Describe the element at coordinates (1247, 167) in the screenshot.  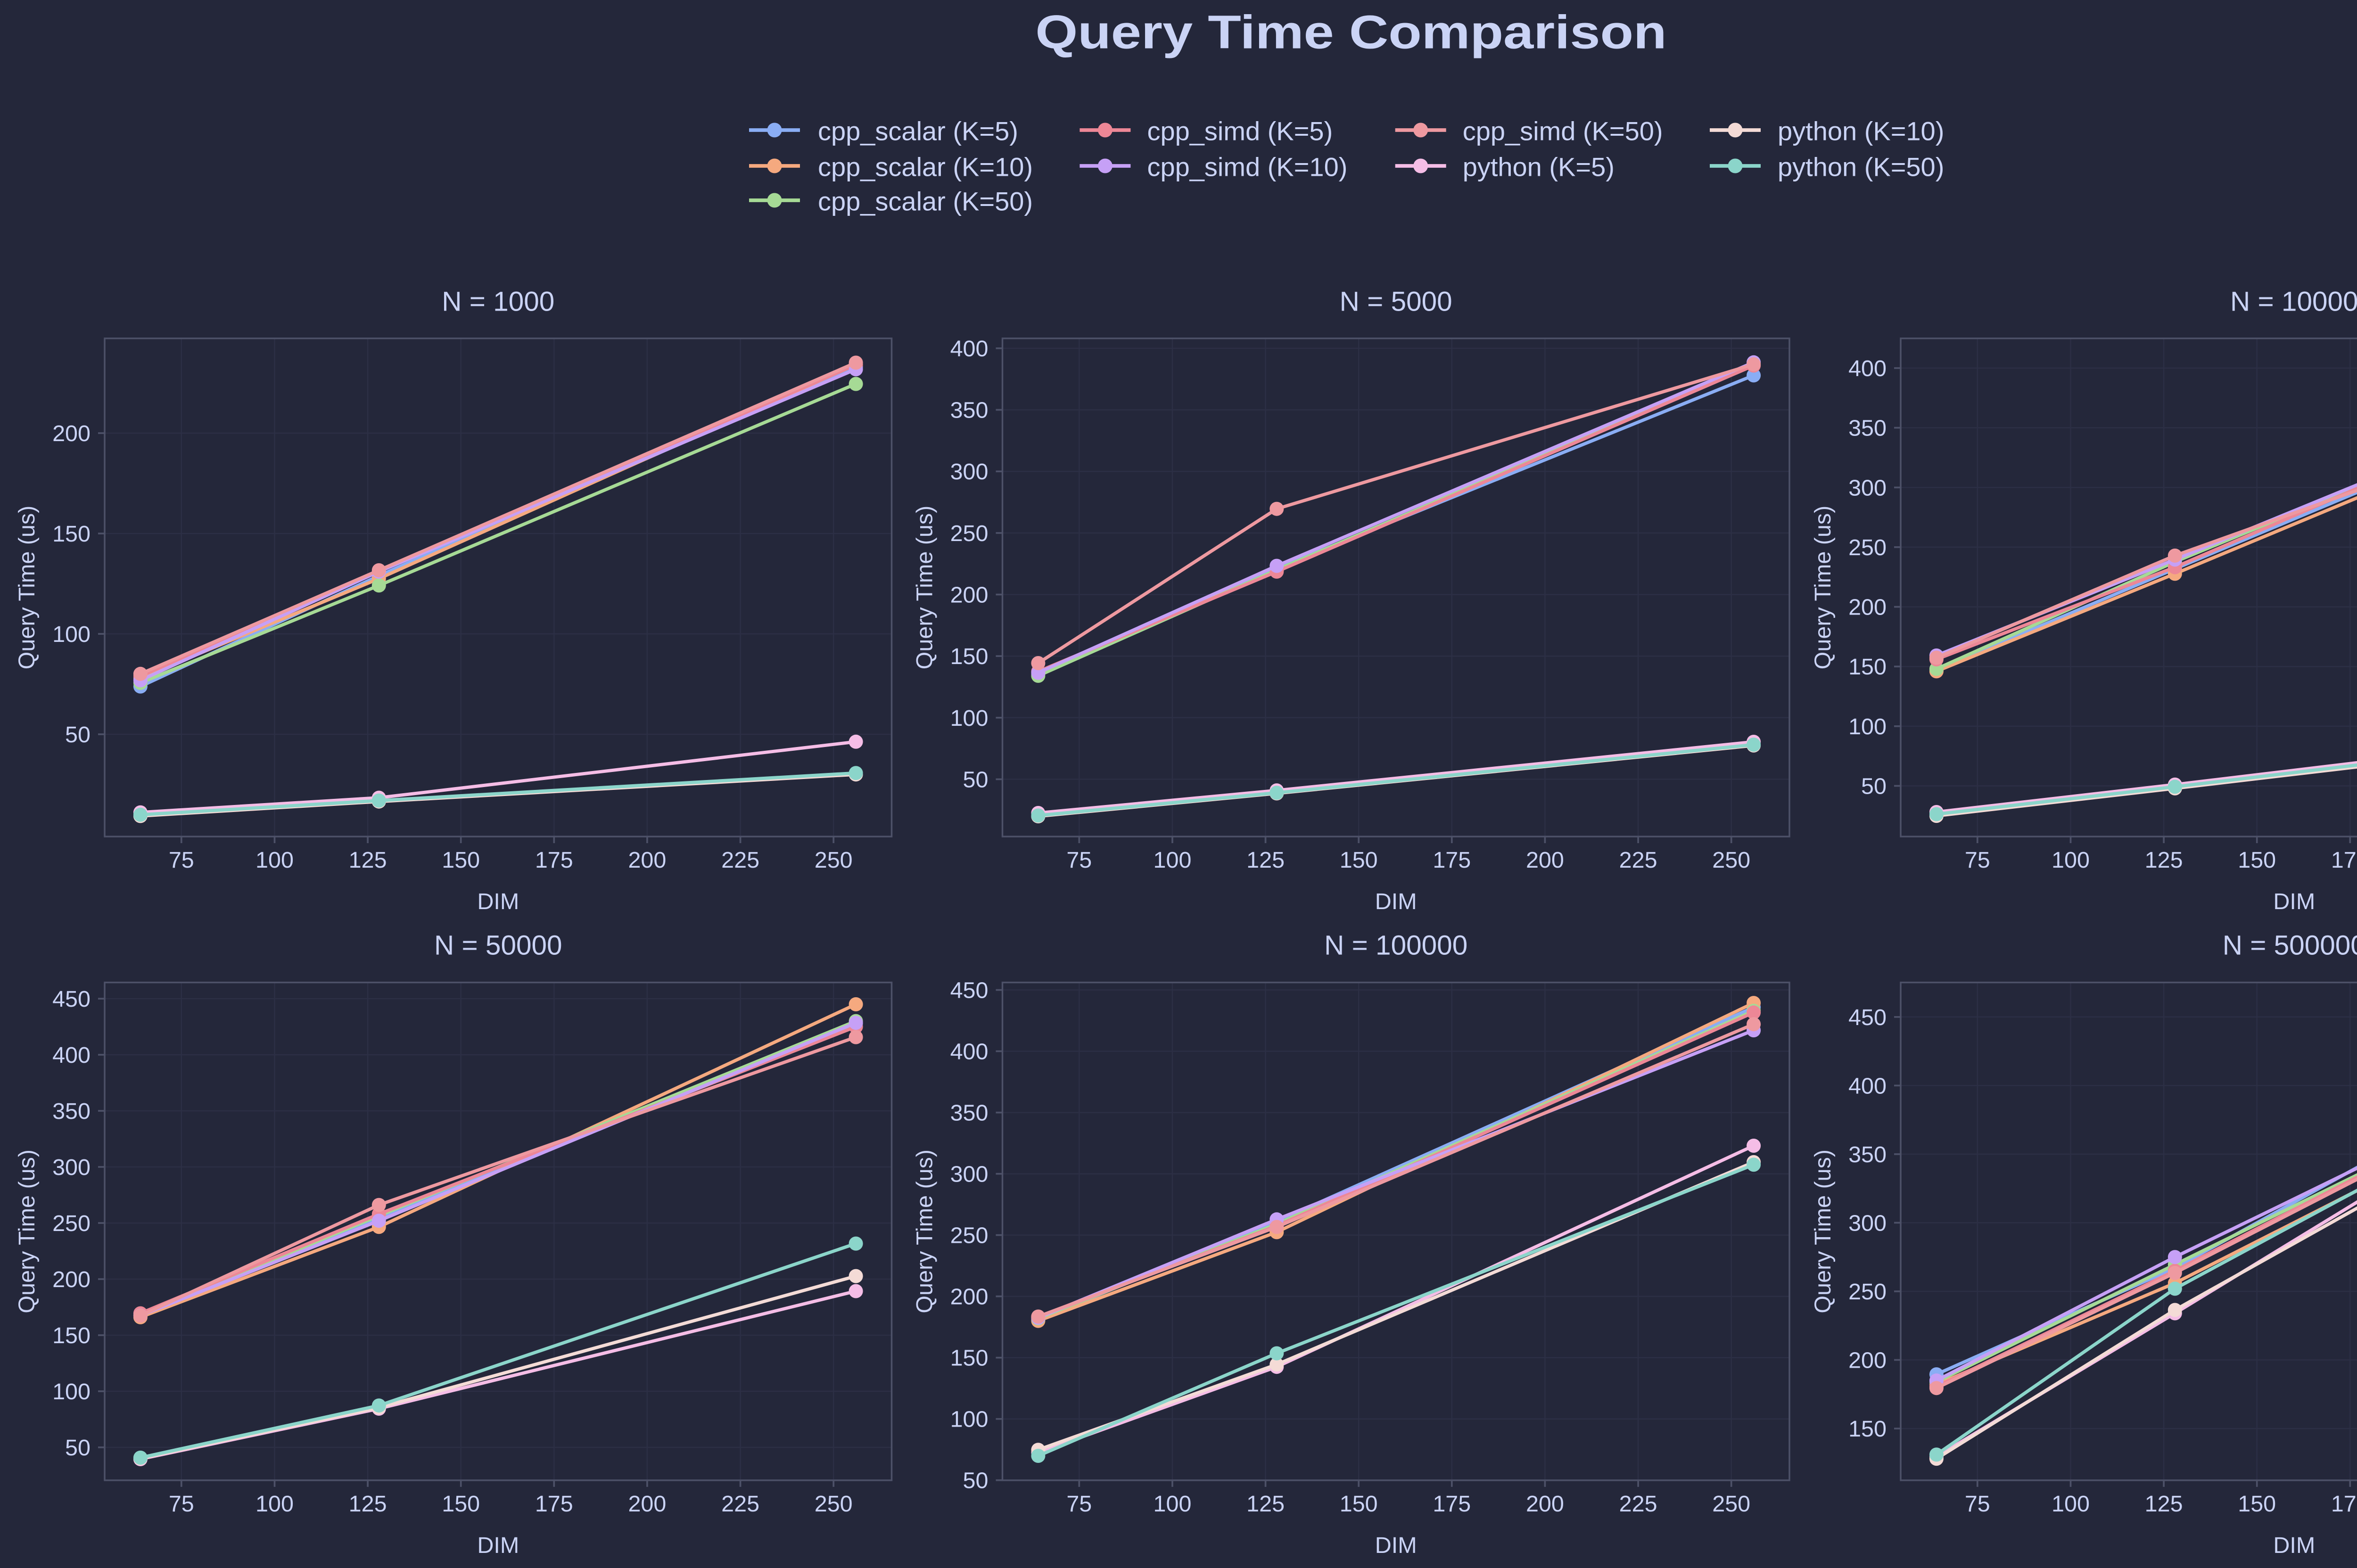
I see `svg-text: cpp_simd (K=10)` at that location.